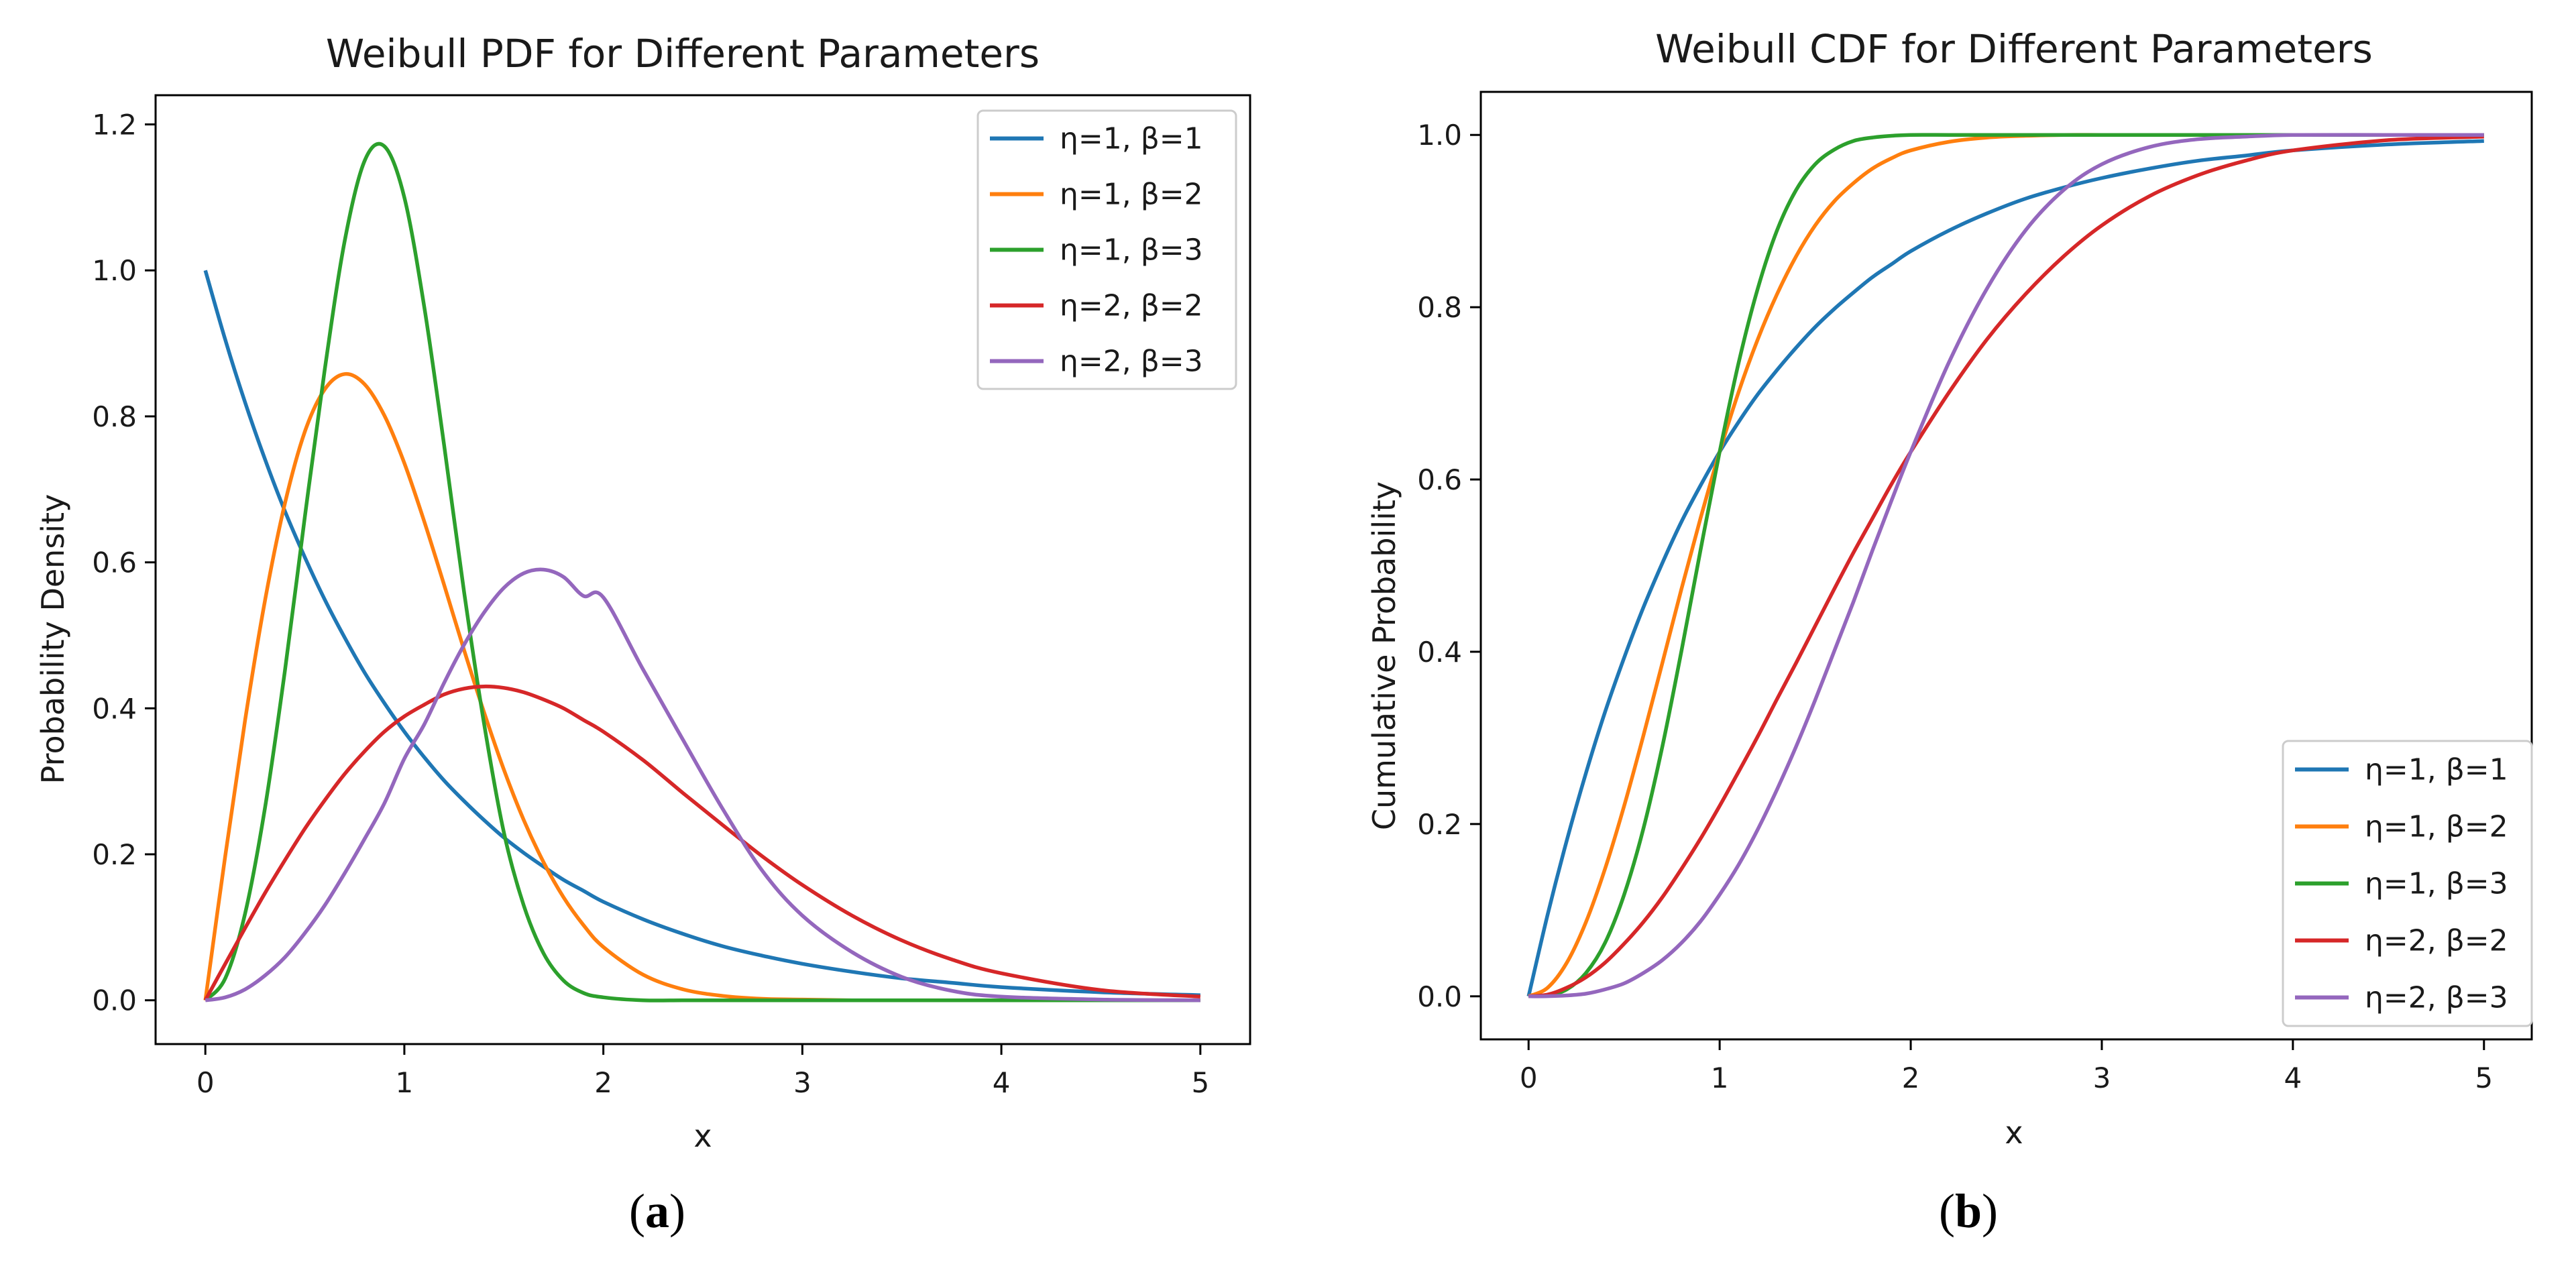 Image resolution: width=2576 pixels, height=1262 pixels. I want to click on pdf-x-tick-label: 3, so click(802, 1082).